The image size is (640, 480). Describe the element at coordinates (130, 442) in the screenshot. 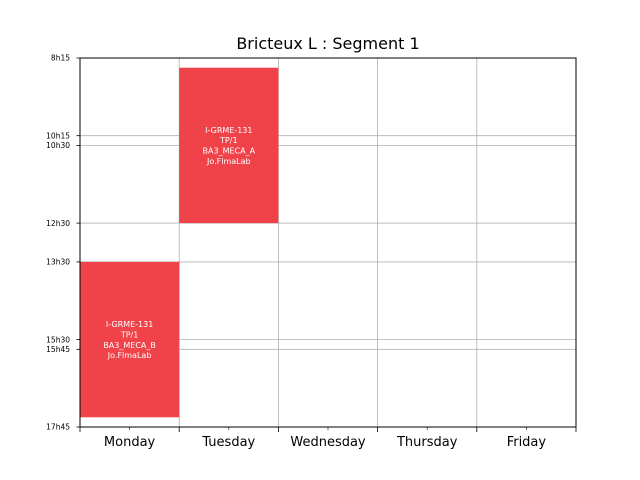

I see `x-tick-label: Monday` at that location.